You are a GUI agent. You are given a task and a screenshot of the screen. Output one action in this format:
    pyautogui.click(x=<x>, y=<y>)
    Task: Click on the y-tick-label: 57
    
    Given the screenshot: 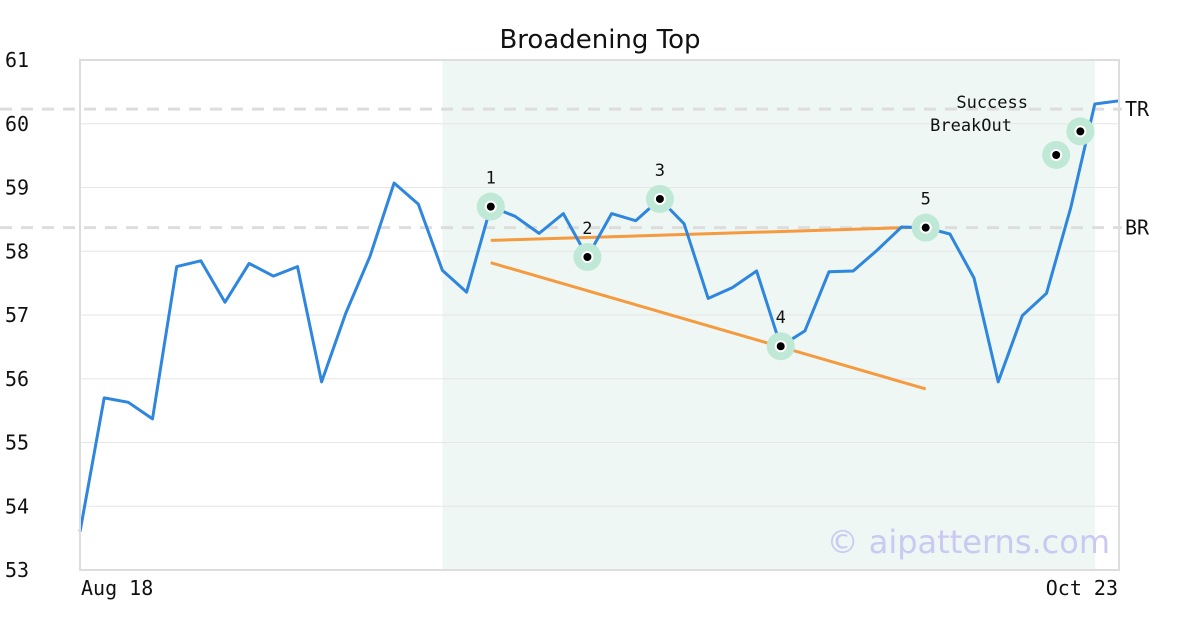 What is the action you would take?
    pyautogui.click(x=17, y=315)
    